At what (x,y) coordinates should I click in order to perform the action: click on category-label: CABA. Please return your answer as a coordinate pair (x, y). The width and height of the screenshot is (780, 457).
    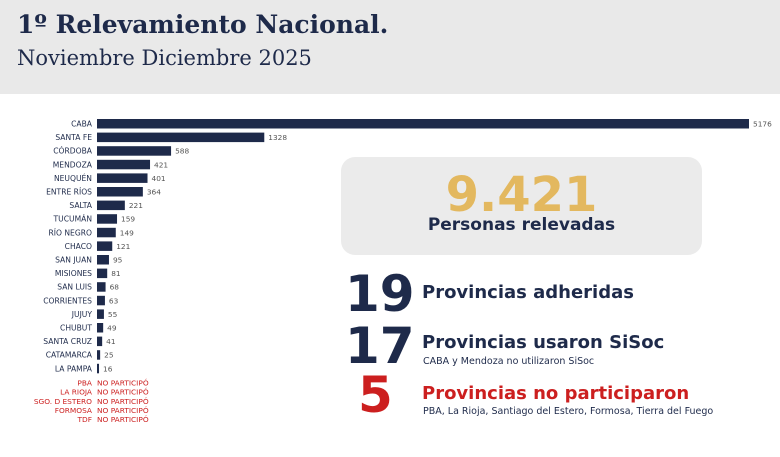
    Looking at the image, I should click on (82, 123).